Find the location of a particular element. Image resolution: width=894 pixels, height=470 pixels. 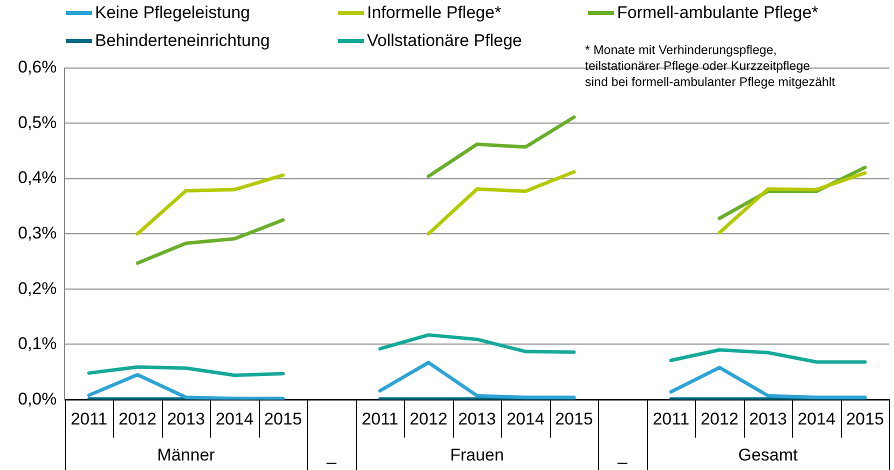

y-tick-label: 0,3% is located at coordinates (37, 232).